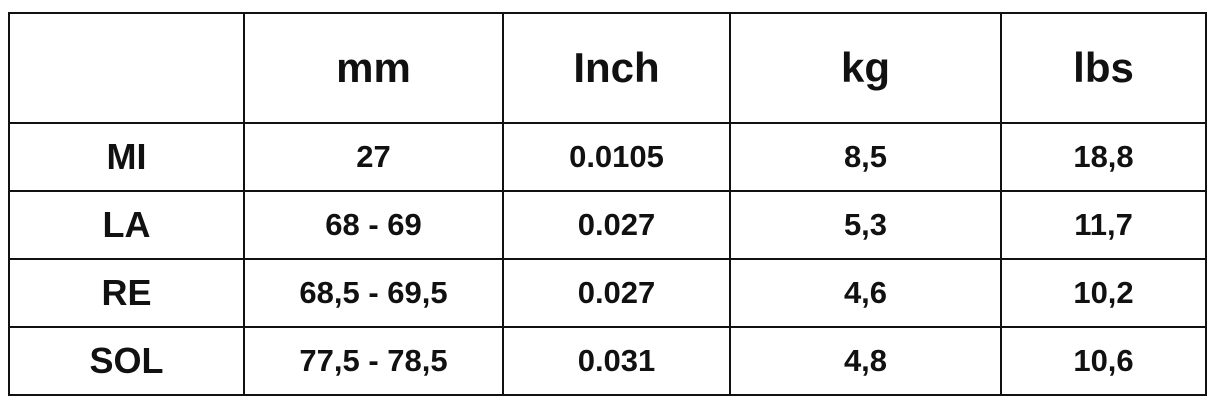 The height and width of the screenshot is (406, 1214). I want to click on row-label: SOL, so click(126, 361).